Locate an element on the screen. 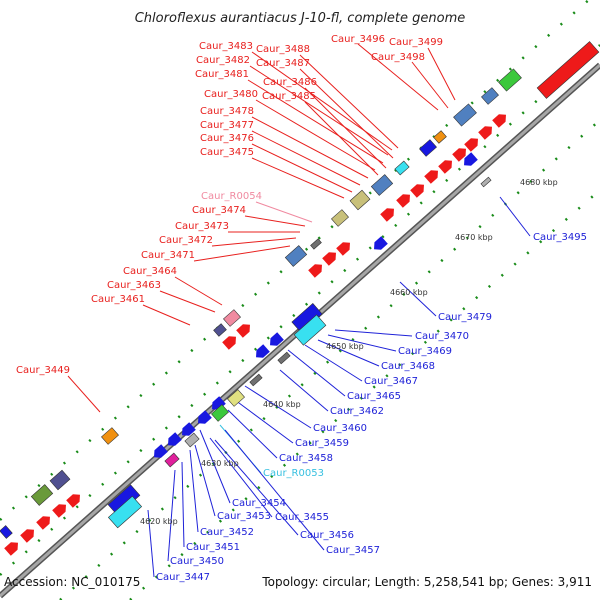 The image size is (600, 600). tick-4650: 4650 kbp is located at coordinates (345, 346).